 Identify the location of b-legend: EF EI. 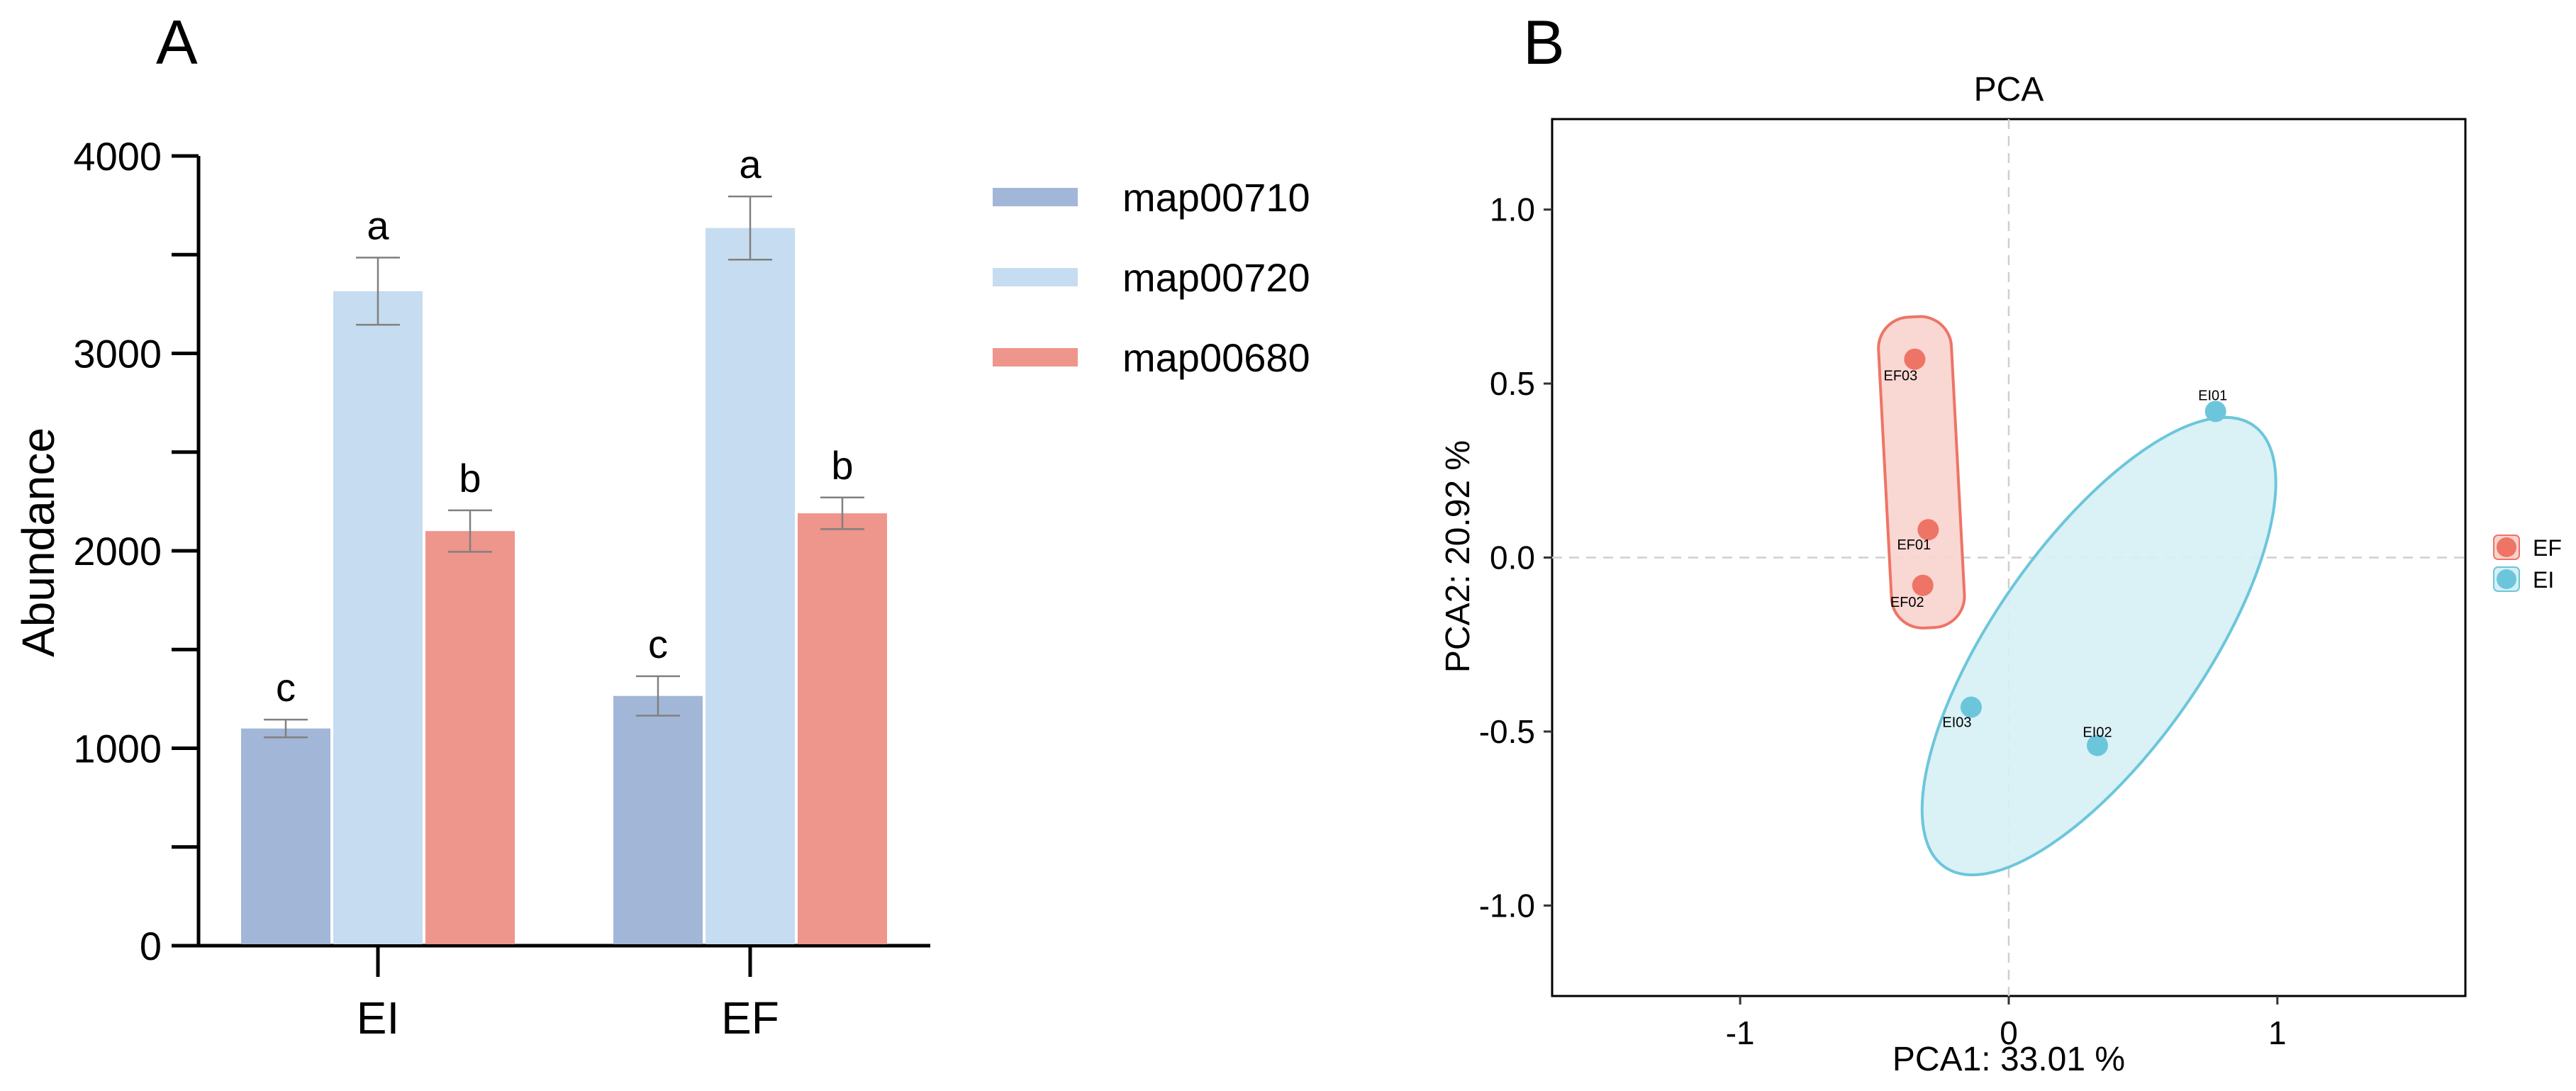
(2527, 564).